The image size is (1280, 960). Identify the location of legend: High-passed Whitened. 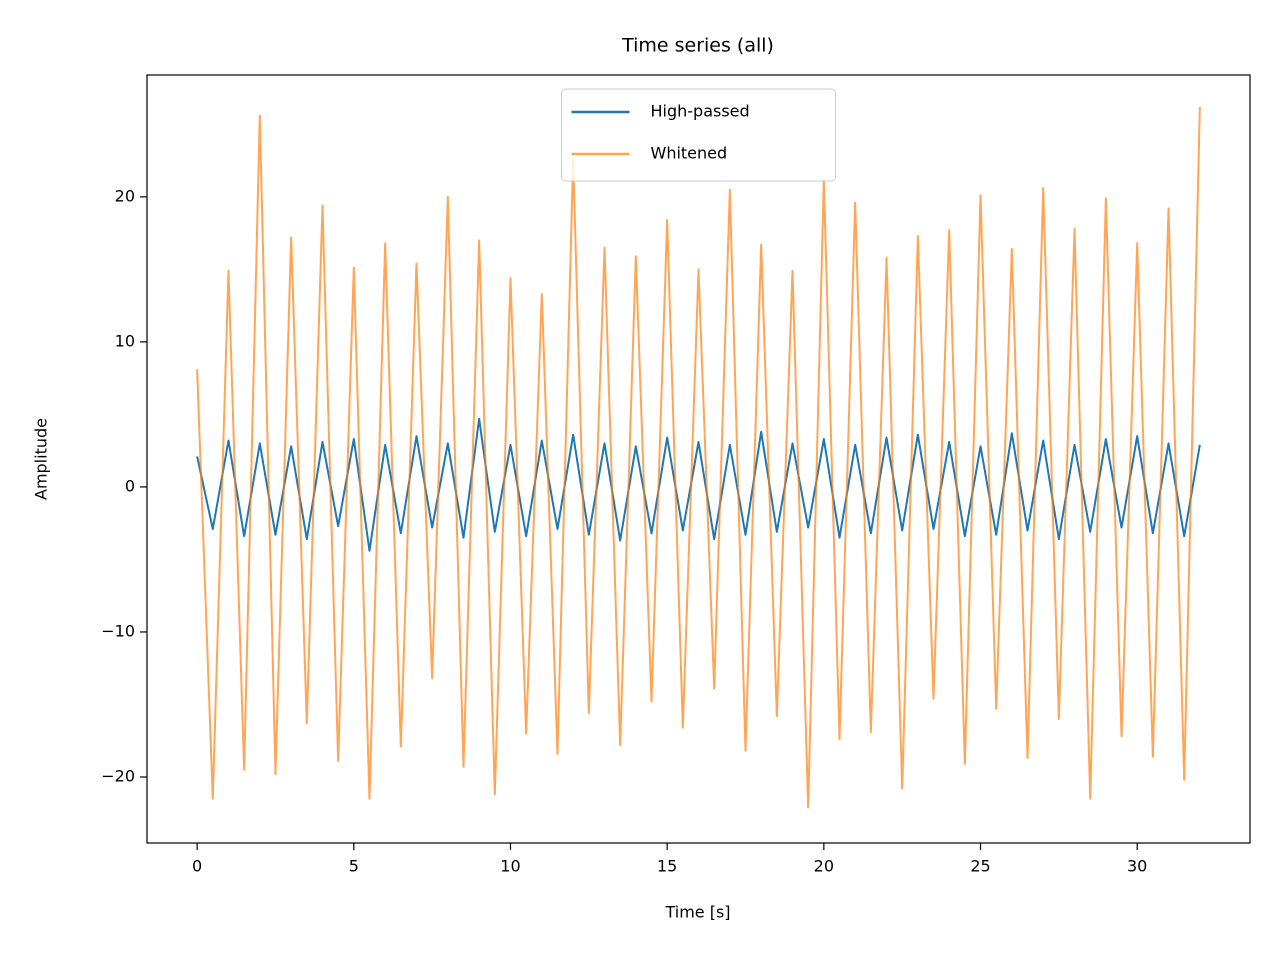
(698, 135).